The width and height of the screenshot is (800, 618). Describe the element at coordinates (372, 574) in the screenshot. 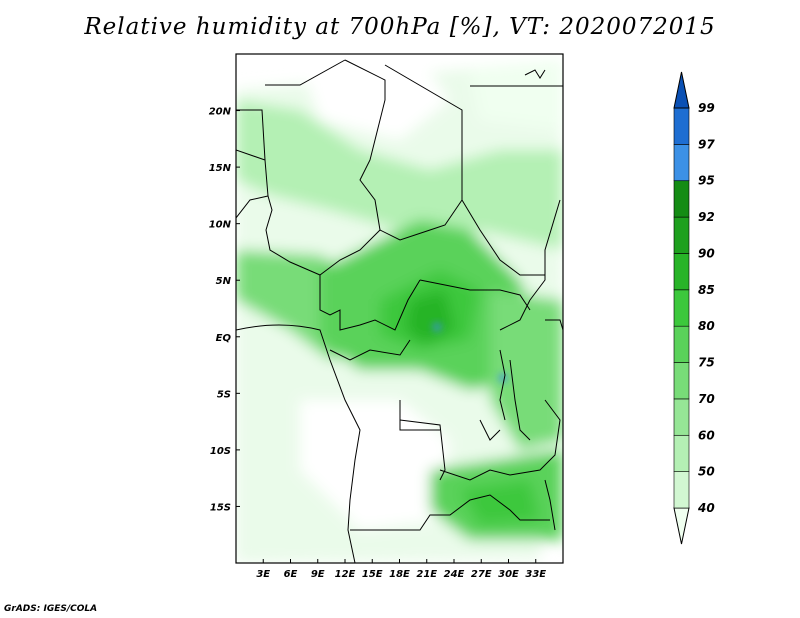

I see `x-tick-label: 15E` at that location.